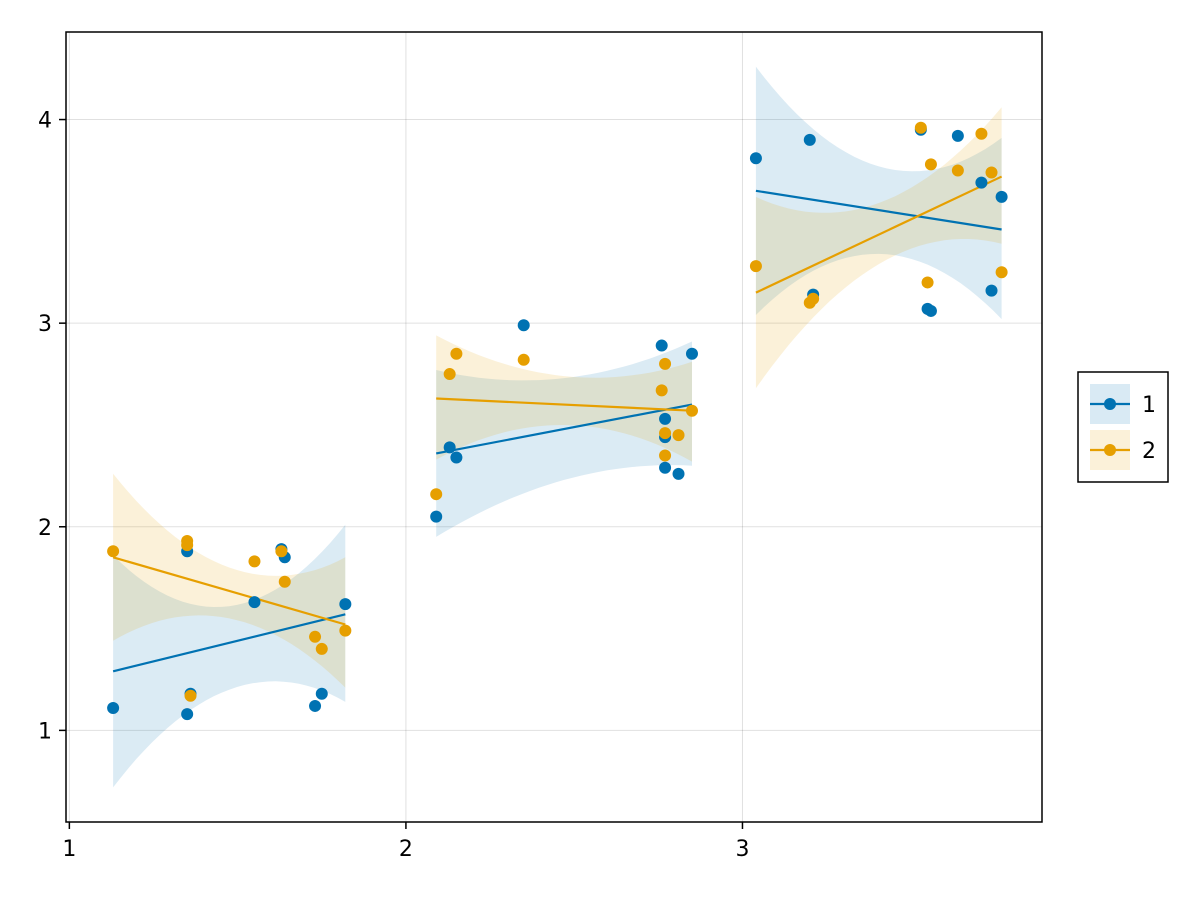 The height and width of the screenshot is (900, 1200). Describe the element at coordinates (45, 731) in the screenshot. I see `y-tick-label: 1` at that location.